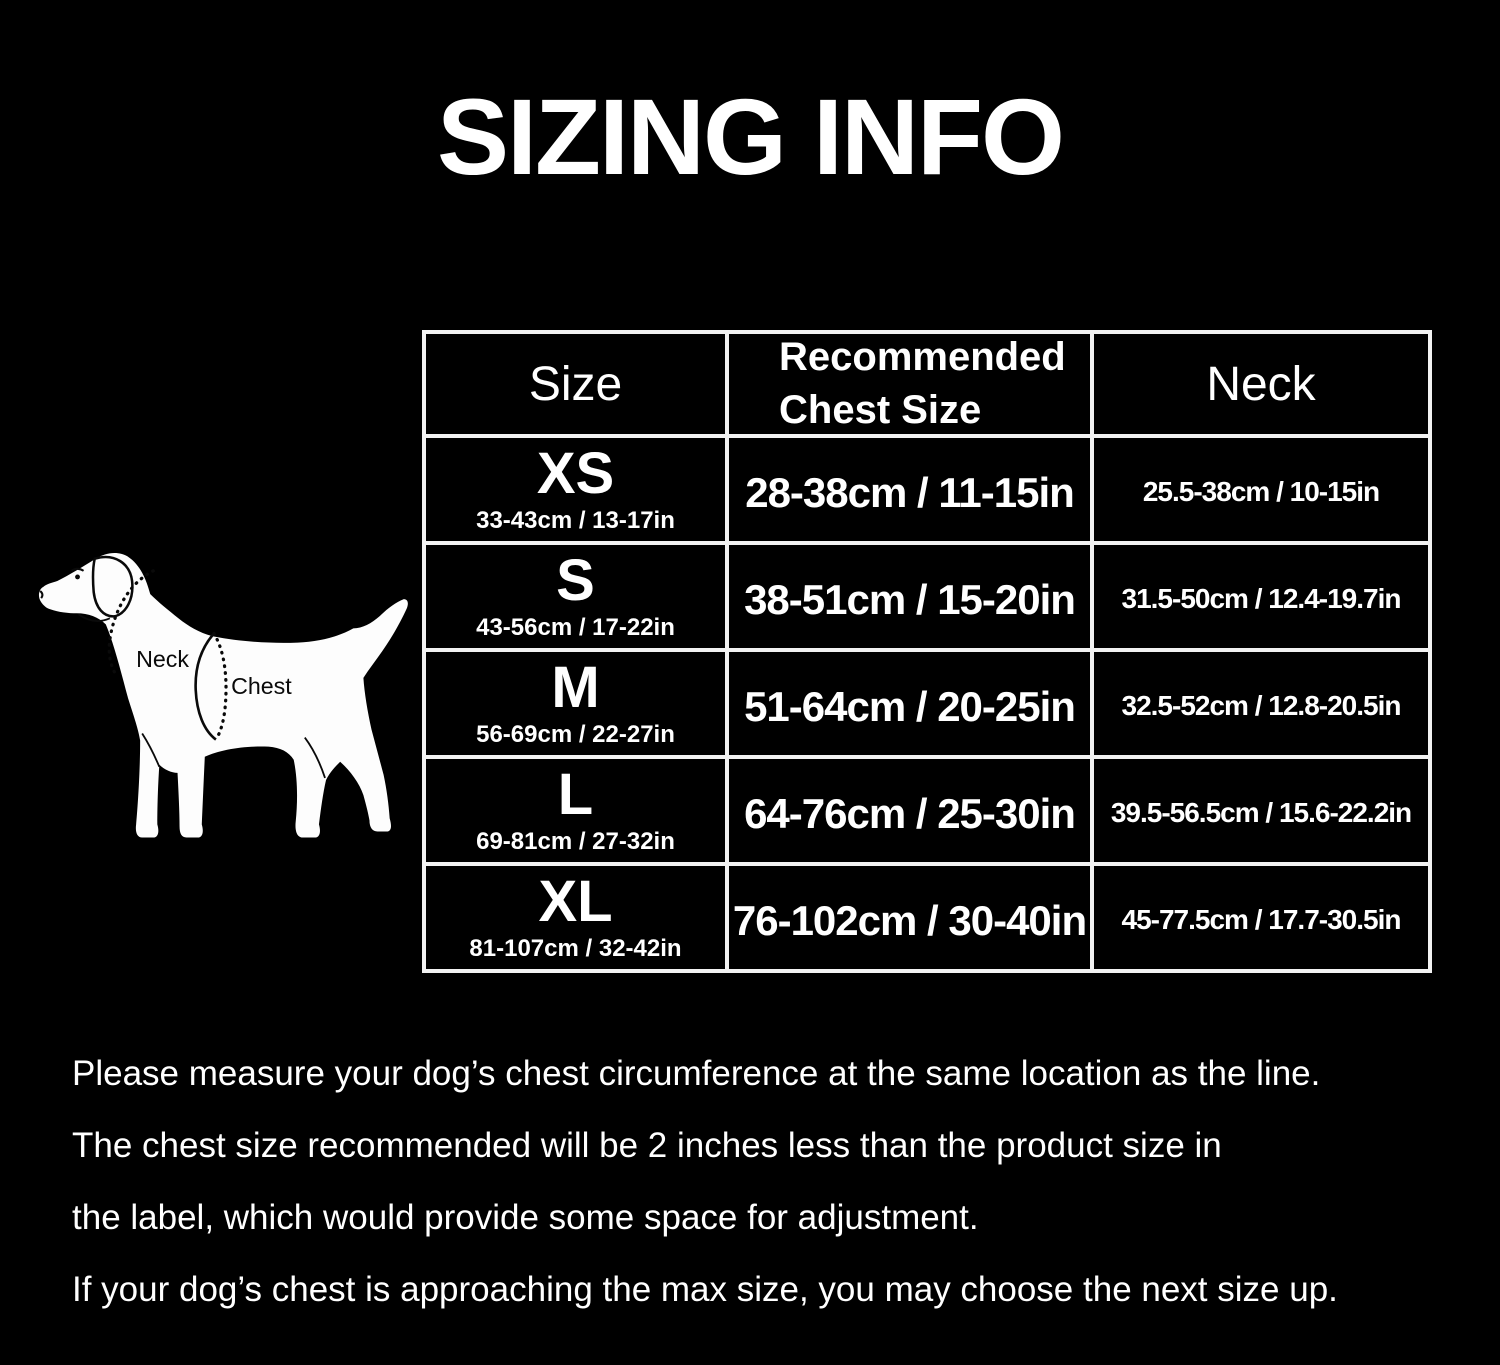  I want to click on header-chest-line2: Chest Size, so click(880, 410).